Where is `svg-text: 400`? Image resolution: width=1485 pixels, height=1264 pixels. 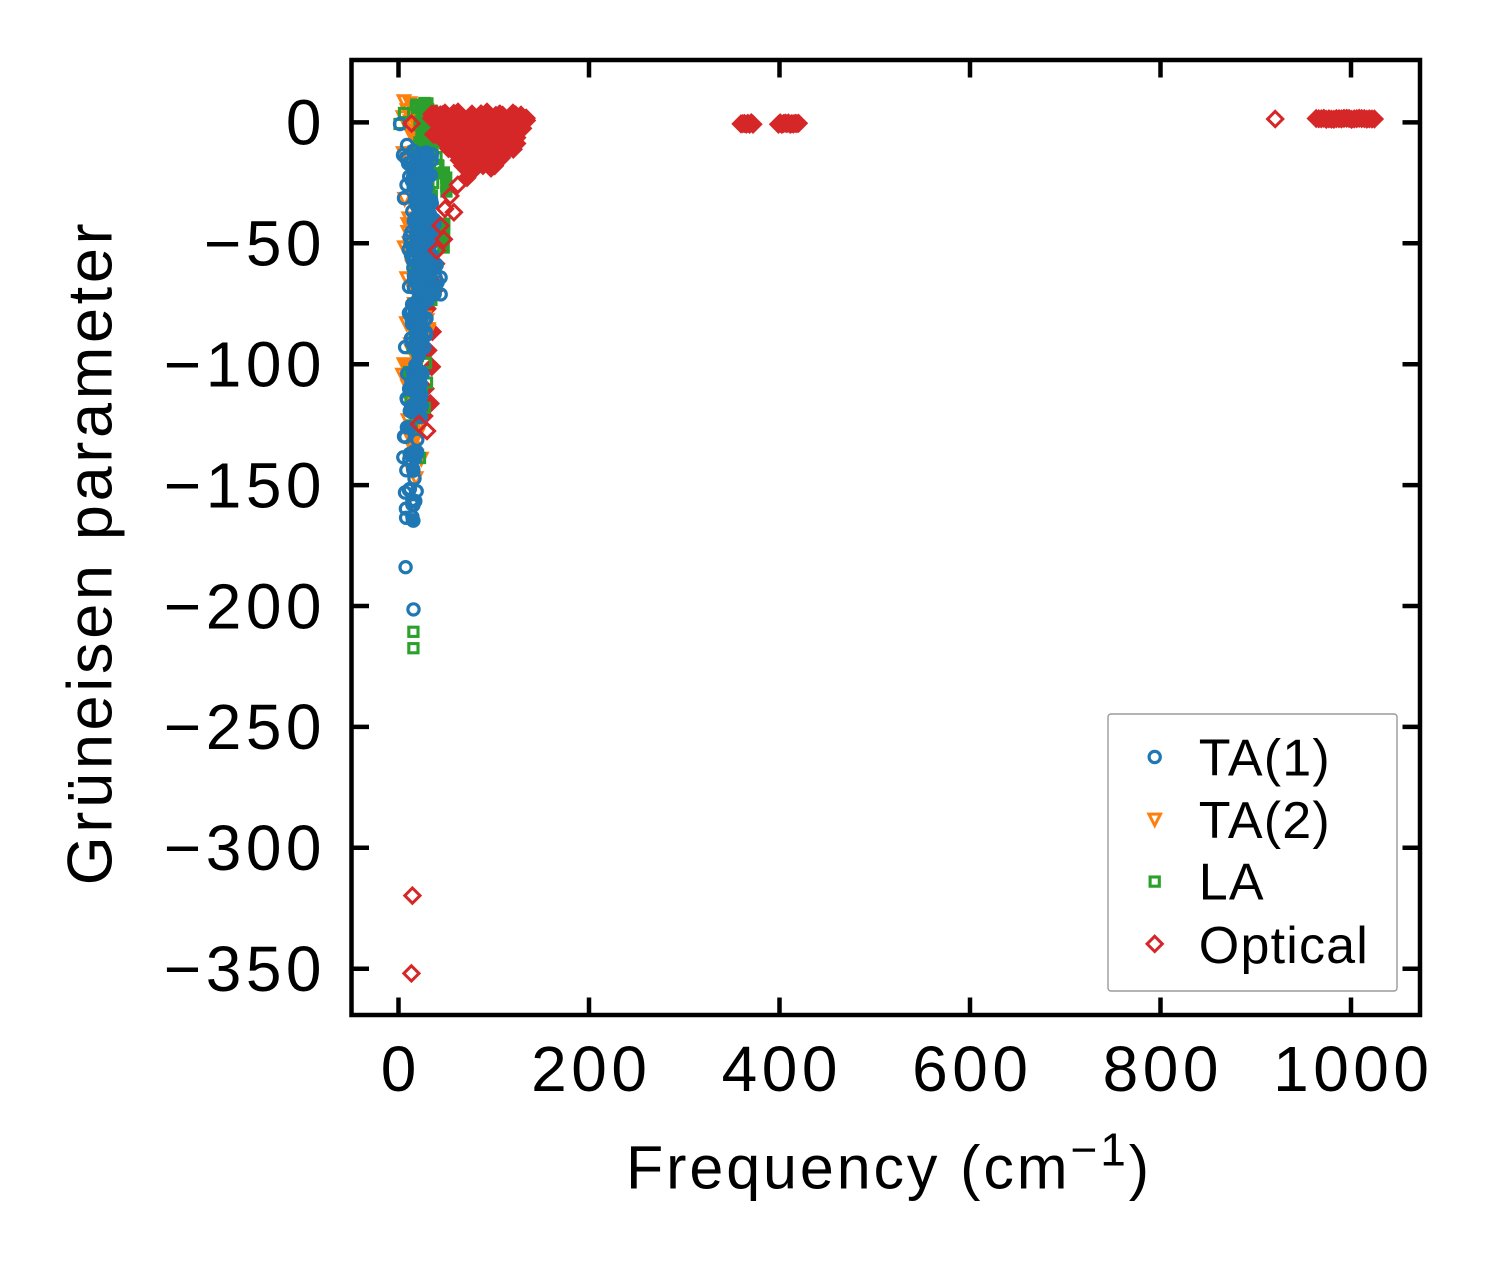
svg-text: 400 is located at coordinates (782, 1069).